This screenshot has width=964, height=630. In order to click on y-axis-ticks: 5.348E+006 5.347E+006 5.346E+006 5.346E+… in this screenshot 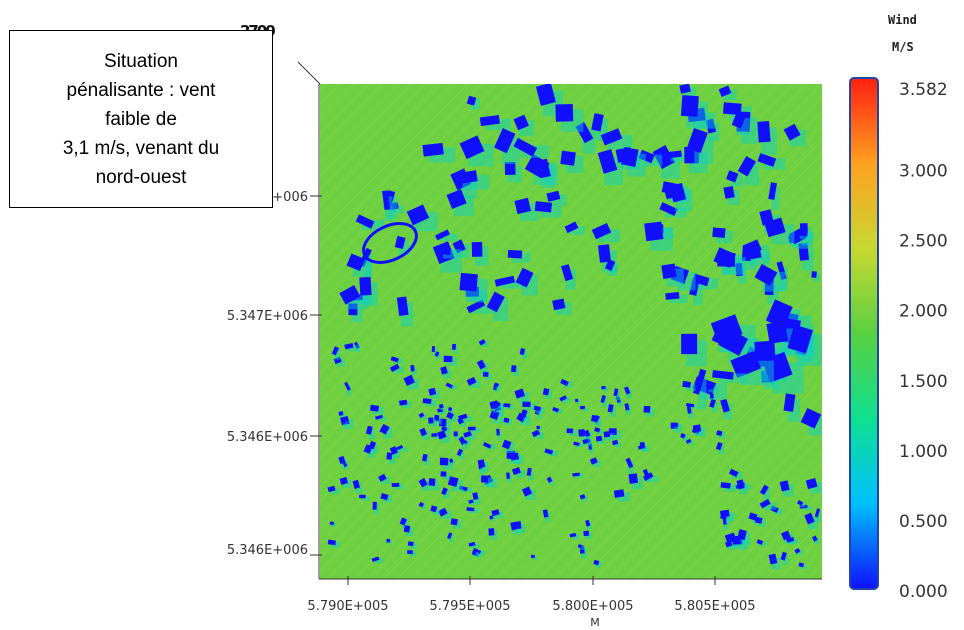, I will do `click(274, 374)`.